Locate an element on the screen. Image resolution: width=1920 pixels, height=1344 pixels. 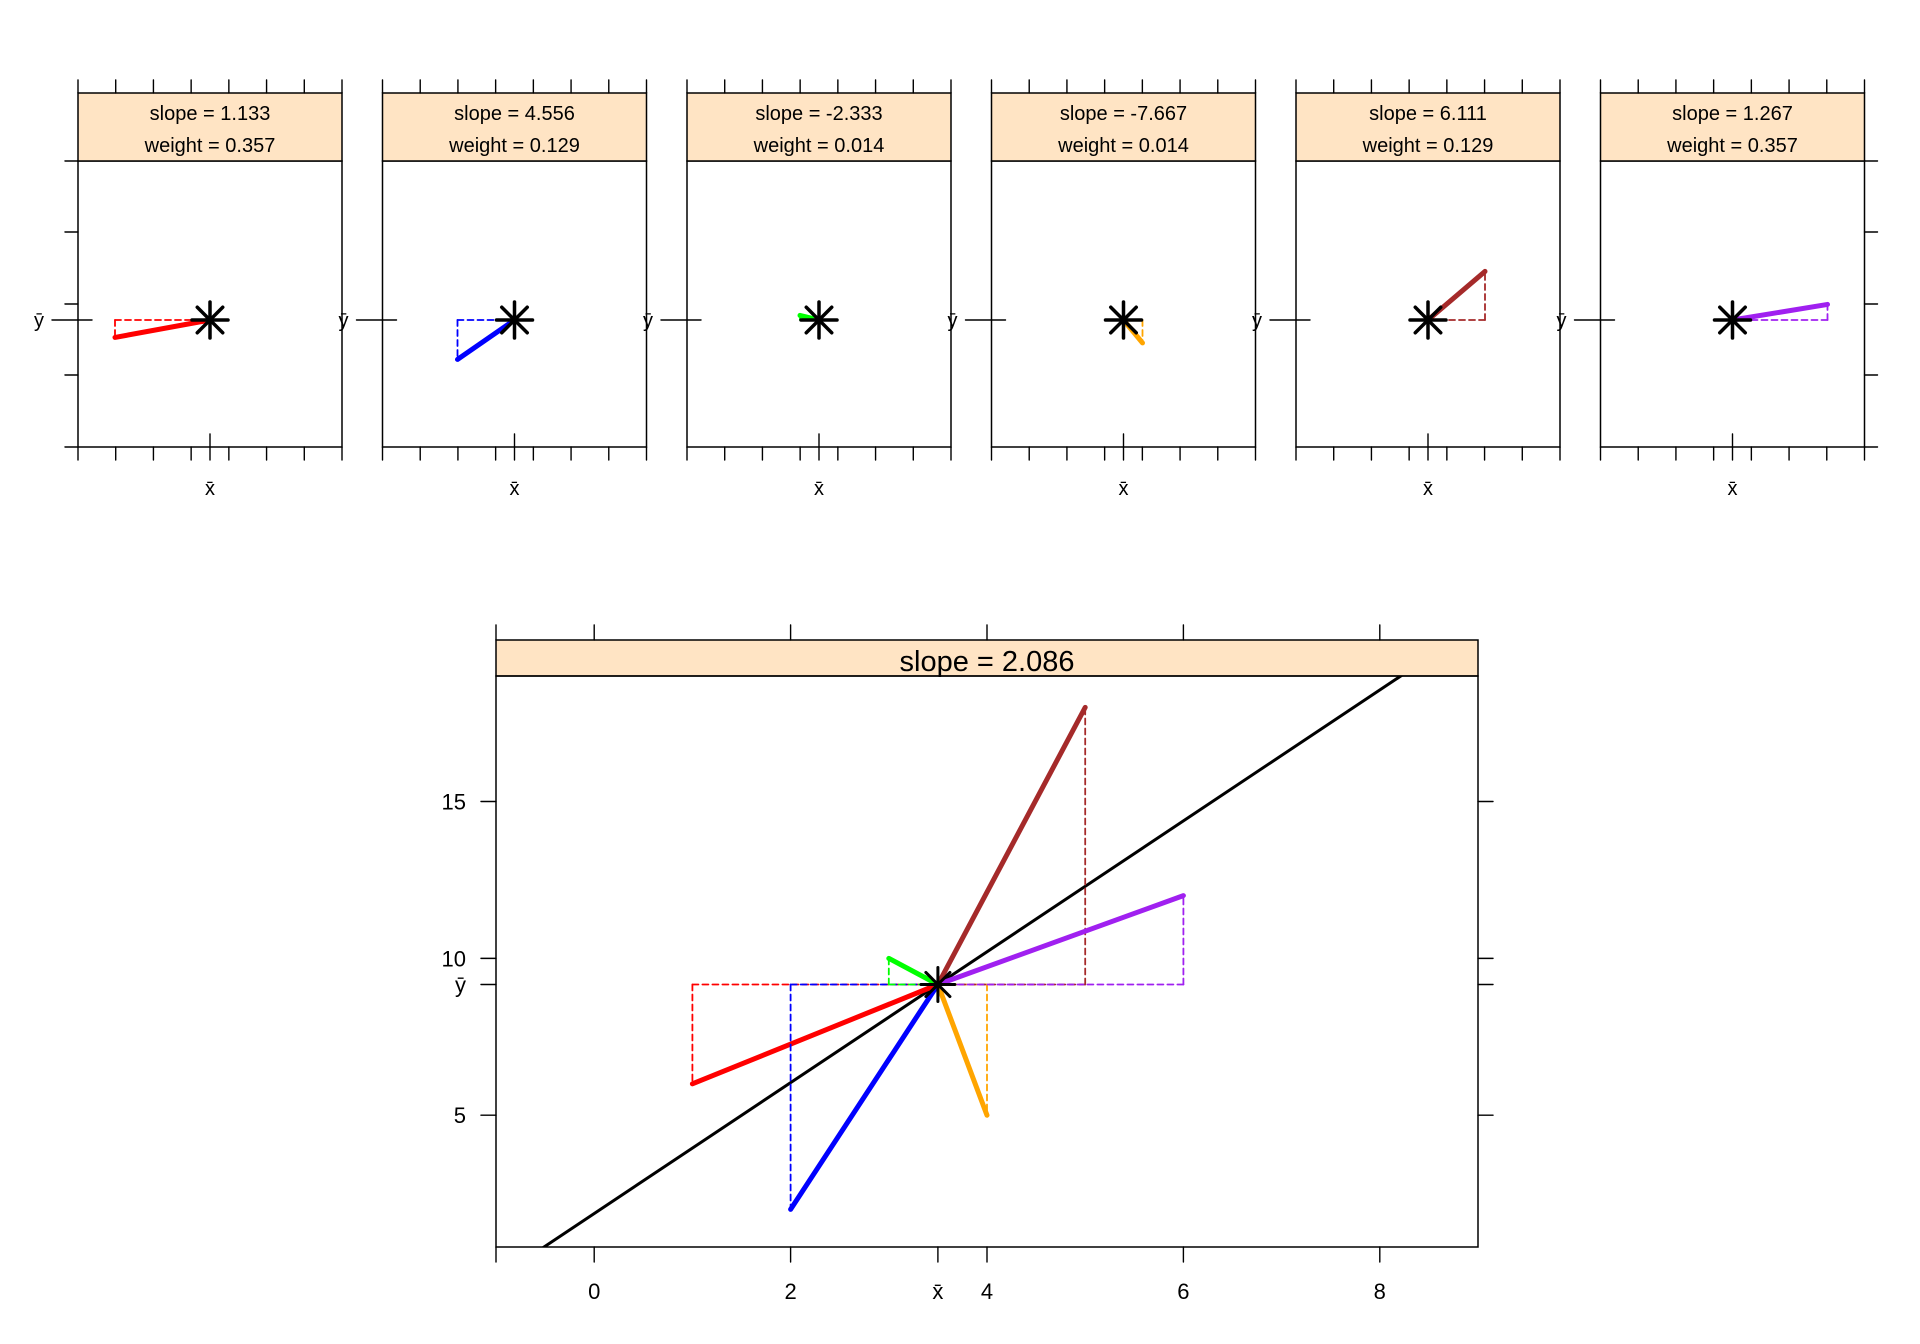
small-panel-3: slope = -2.333 weight = 0.014 x̄ ȳ is located at coordinates (797, 289).